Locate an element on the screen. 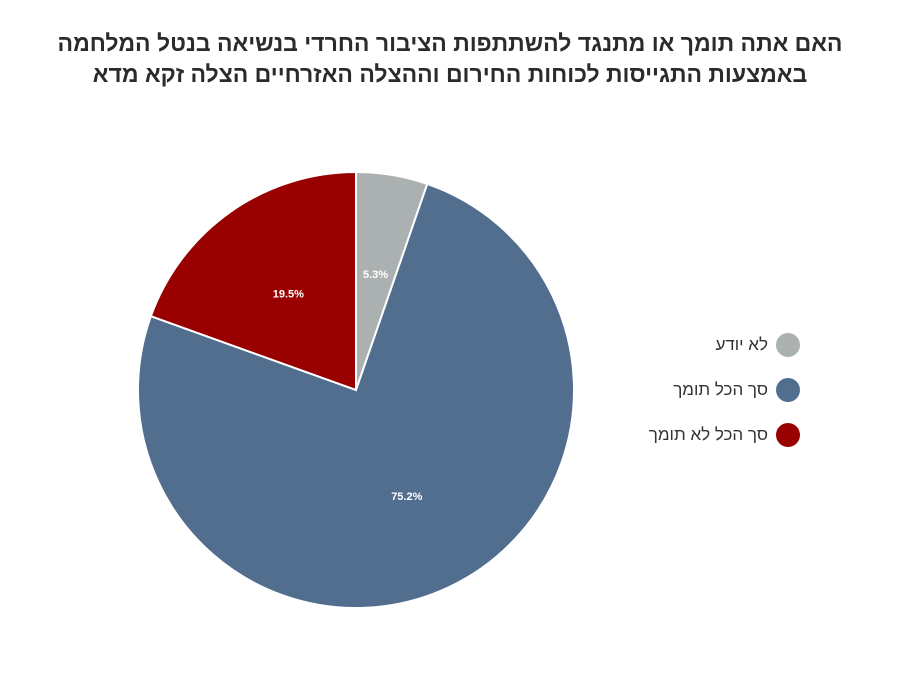 The height and width of the screenshot is (700, 900). legend-label: סך הכל לא תומך is located at coordinates (708, 434).